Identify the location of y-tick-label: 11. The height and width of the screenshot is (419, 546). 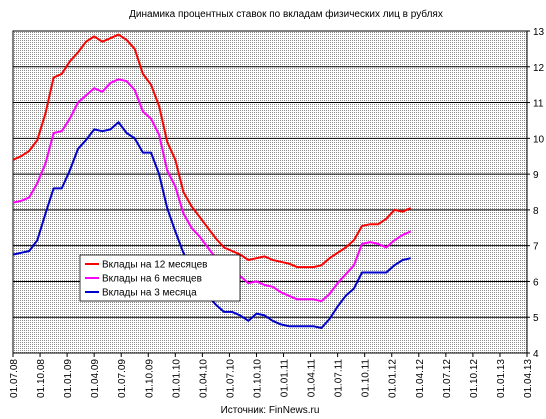
(538, 104).